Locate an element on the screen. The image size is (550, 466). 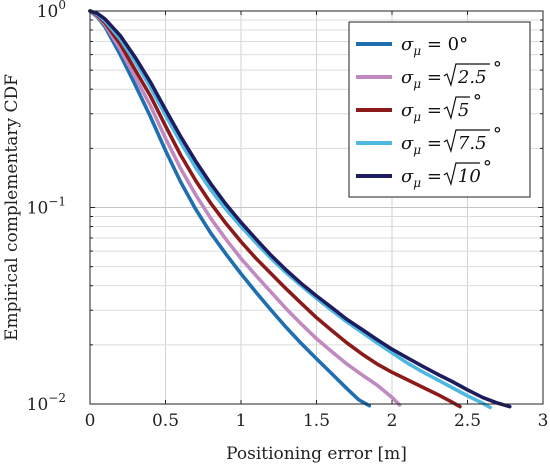
y-tick-label: 10⁻¹ is located at coordinates (46, 207).